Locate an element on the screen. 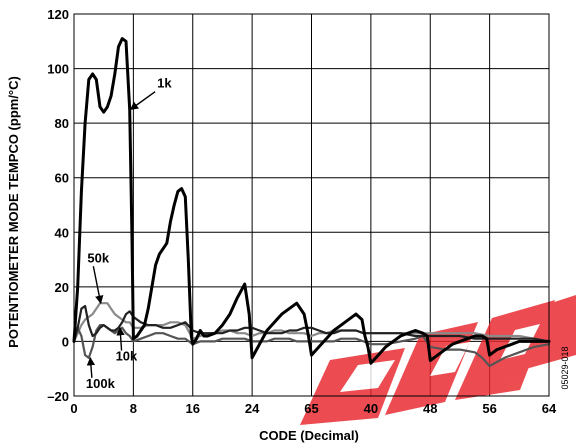  annotation-label-100k: 100k is located at coordinates (101, 383).